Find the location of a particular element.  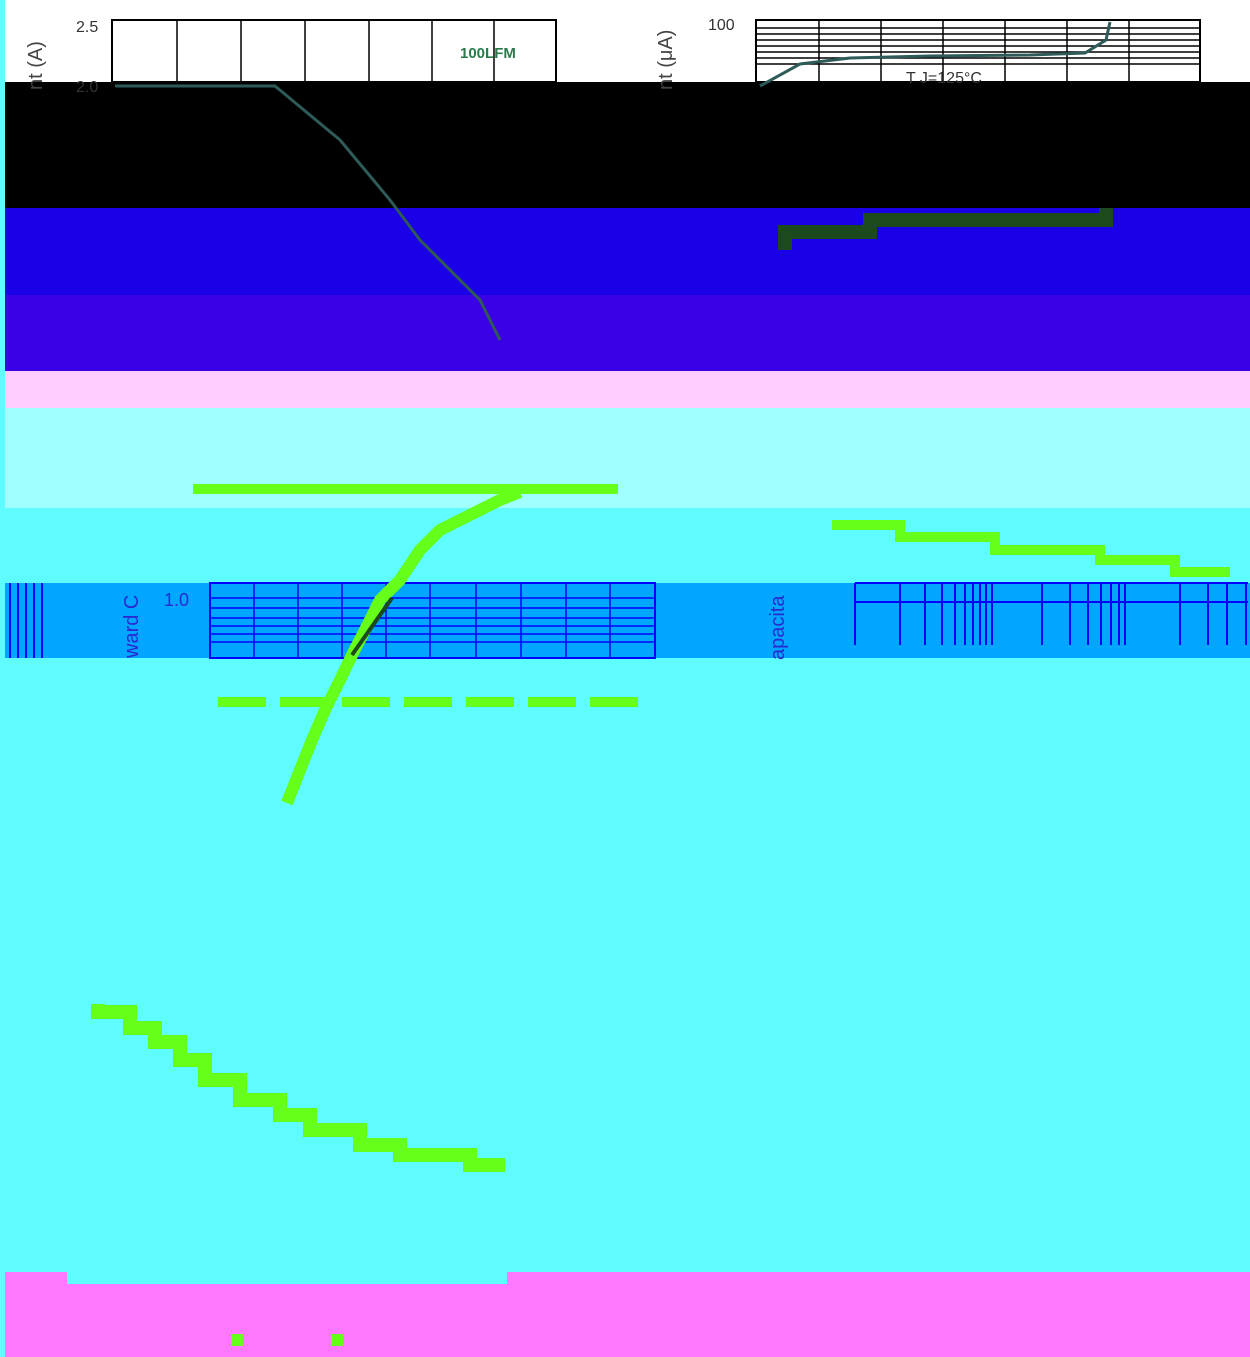

chart-1-ylabel: nt (A) is located at coordinates (36, 65).